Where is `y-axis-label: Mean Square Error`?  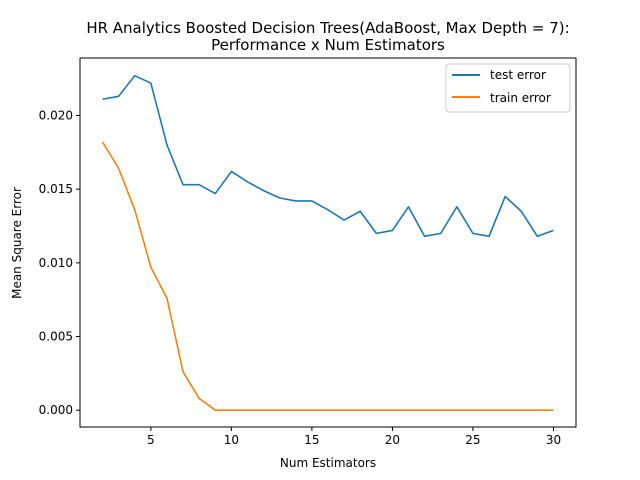 y-axis-label: Mean Square Error is located at coordinates (17, 243).